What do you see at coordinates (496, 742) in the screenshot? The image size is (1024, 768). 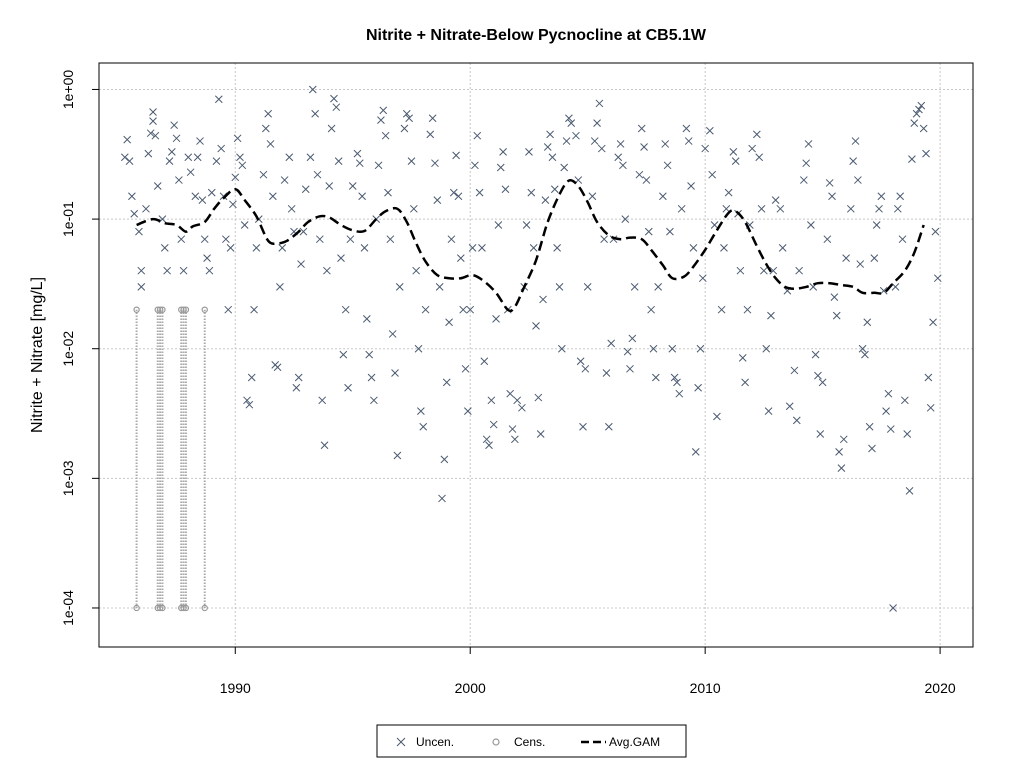 I see `legend-cens-marker` at bounding box center [496, 742].